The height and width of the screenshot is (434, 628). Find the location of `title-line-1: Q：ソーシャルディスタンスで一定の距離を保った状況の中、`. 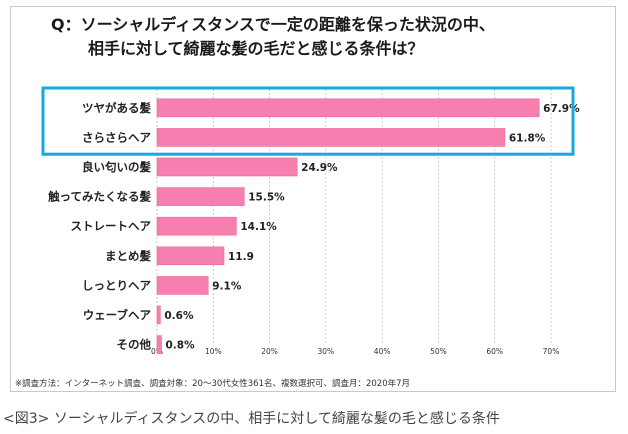

title-line-1: Q：ソーシャルディスタンスで一定の距離を保った状況の中、 is located at coordinates (273, 24).